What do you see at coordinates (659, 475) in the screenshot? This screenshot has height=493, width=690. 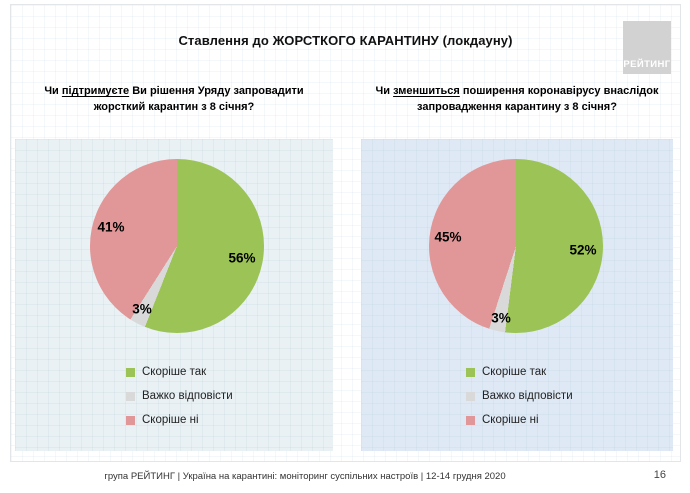 I see `page-number: 16` at bounding box center [659, 475].